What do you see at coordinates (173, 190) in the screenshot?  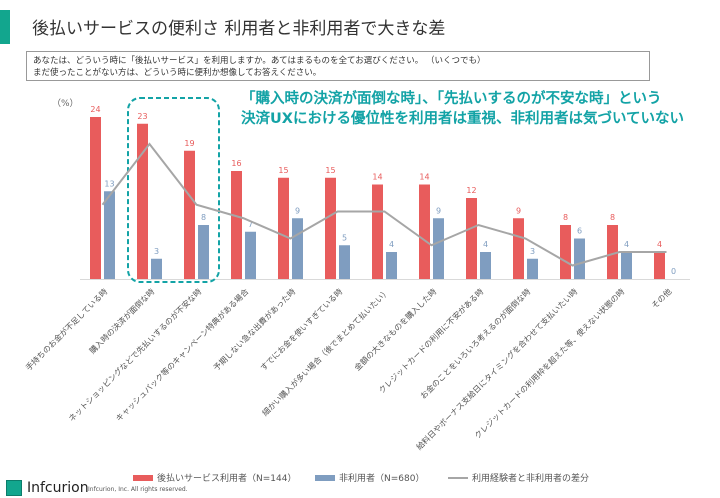 I see `highlight-box` at bounding box center [173, 190].